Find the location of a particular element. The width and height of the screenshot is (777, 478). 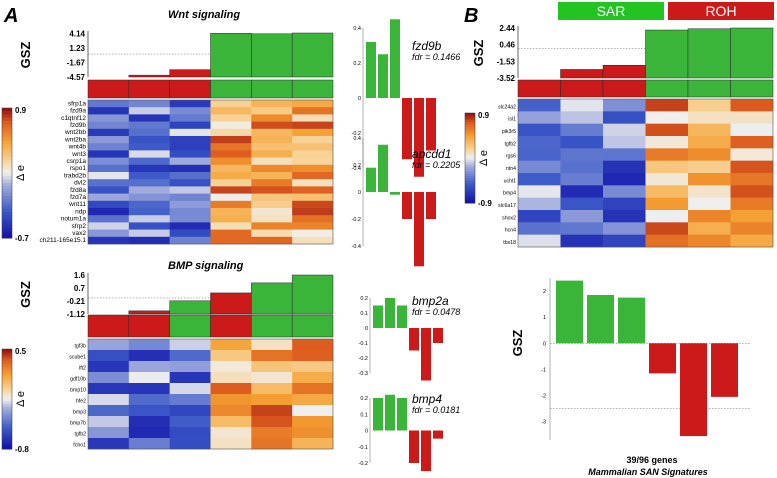

group-roh-label: ROH is located at coordinates (720, 11).